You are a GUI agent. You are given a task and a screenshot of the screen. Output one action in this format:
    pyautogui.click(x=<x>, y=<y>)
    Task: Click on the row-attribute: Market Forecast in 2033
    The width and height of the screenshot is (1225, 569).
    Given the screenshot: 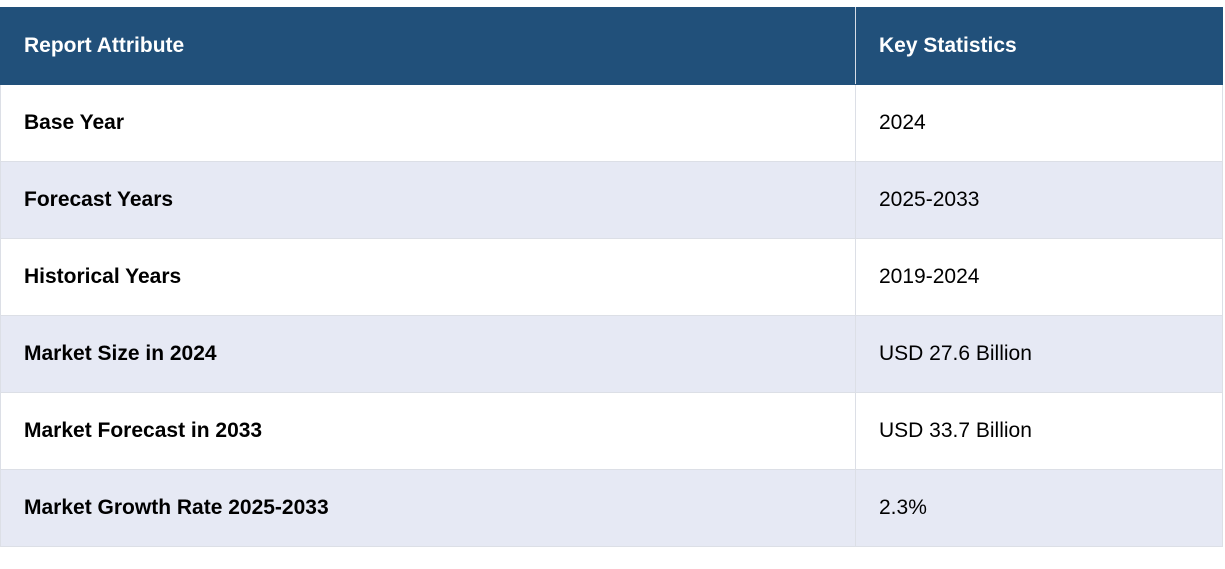 What is the action you would take?
    pyautogui.click(x=428, y=431)
    